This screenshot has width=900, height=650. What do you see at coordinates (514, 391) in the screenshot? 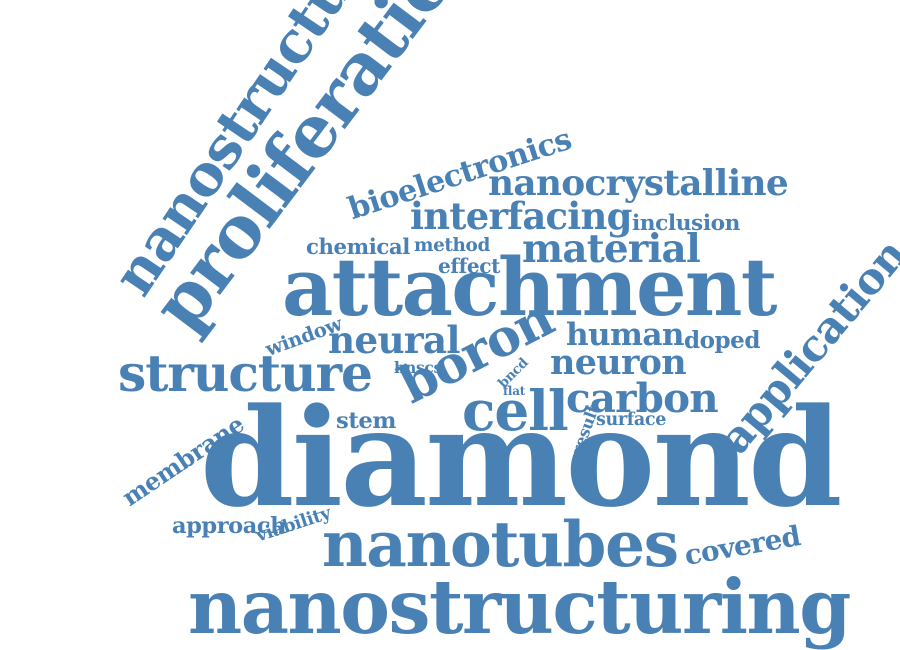
I see `word-flat: flat` at bounding box center [514, 391].